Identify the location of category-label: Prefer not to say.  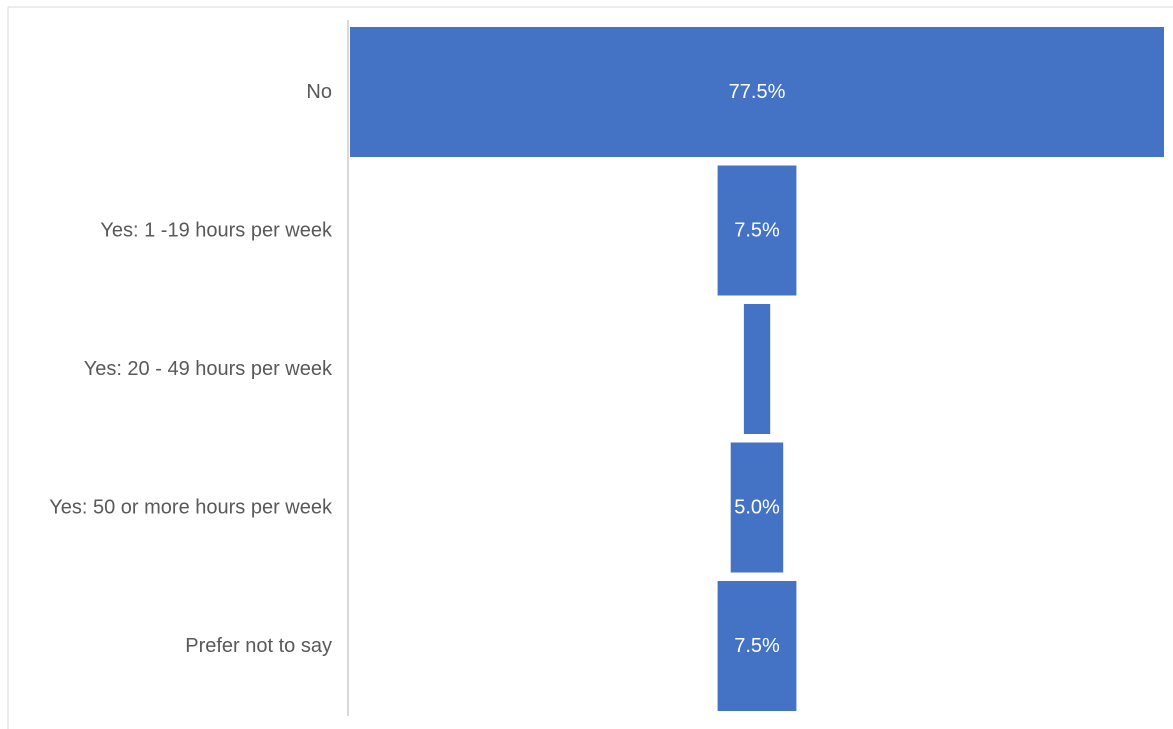
(258, 646).